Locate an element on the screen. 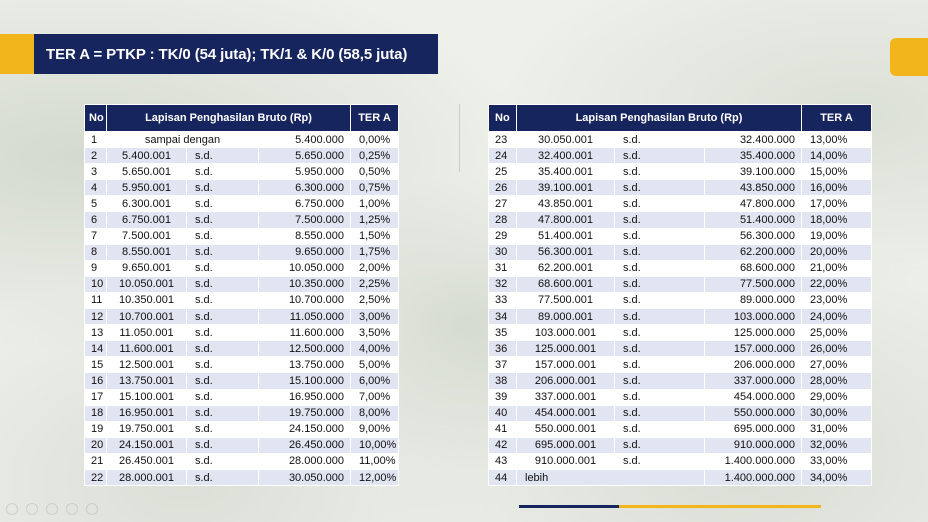  table-row: 41 550.000.001 s.d. 695.000.000 31,00% is located at coordinates (680, 429).